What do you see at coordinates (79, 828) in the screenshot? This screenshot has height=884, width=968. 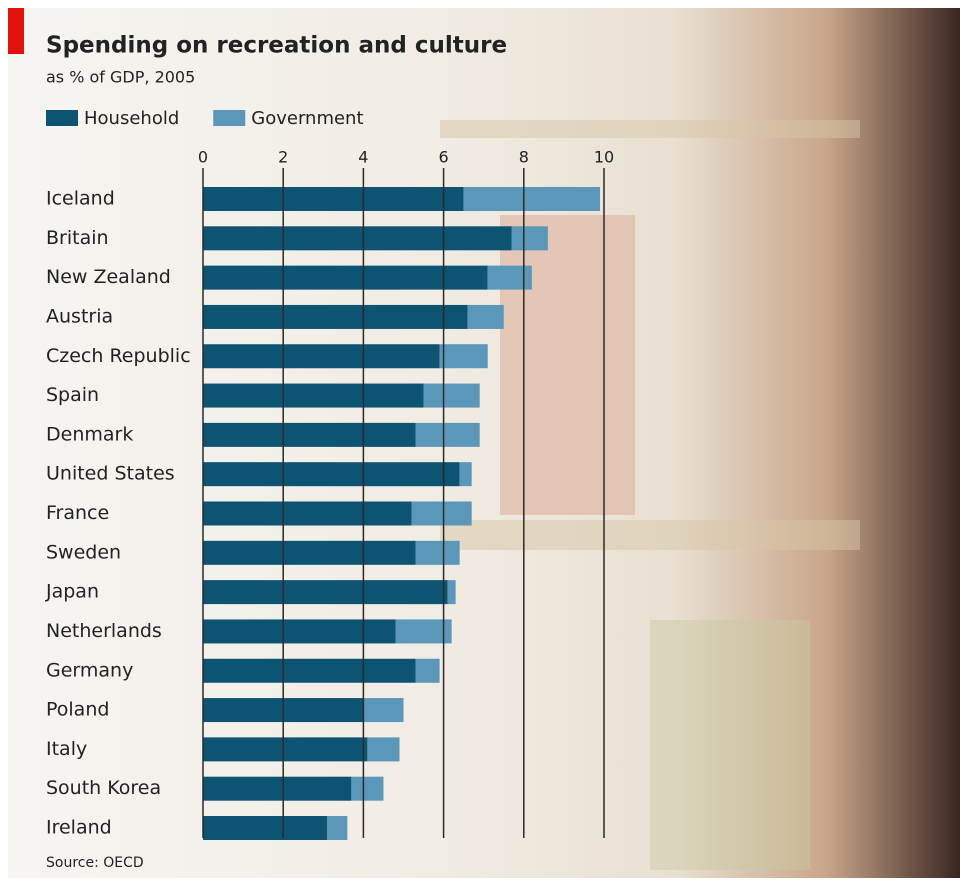 I see `y-tick-label: Ireland` at bounding box center [79, 828].